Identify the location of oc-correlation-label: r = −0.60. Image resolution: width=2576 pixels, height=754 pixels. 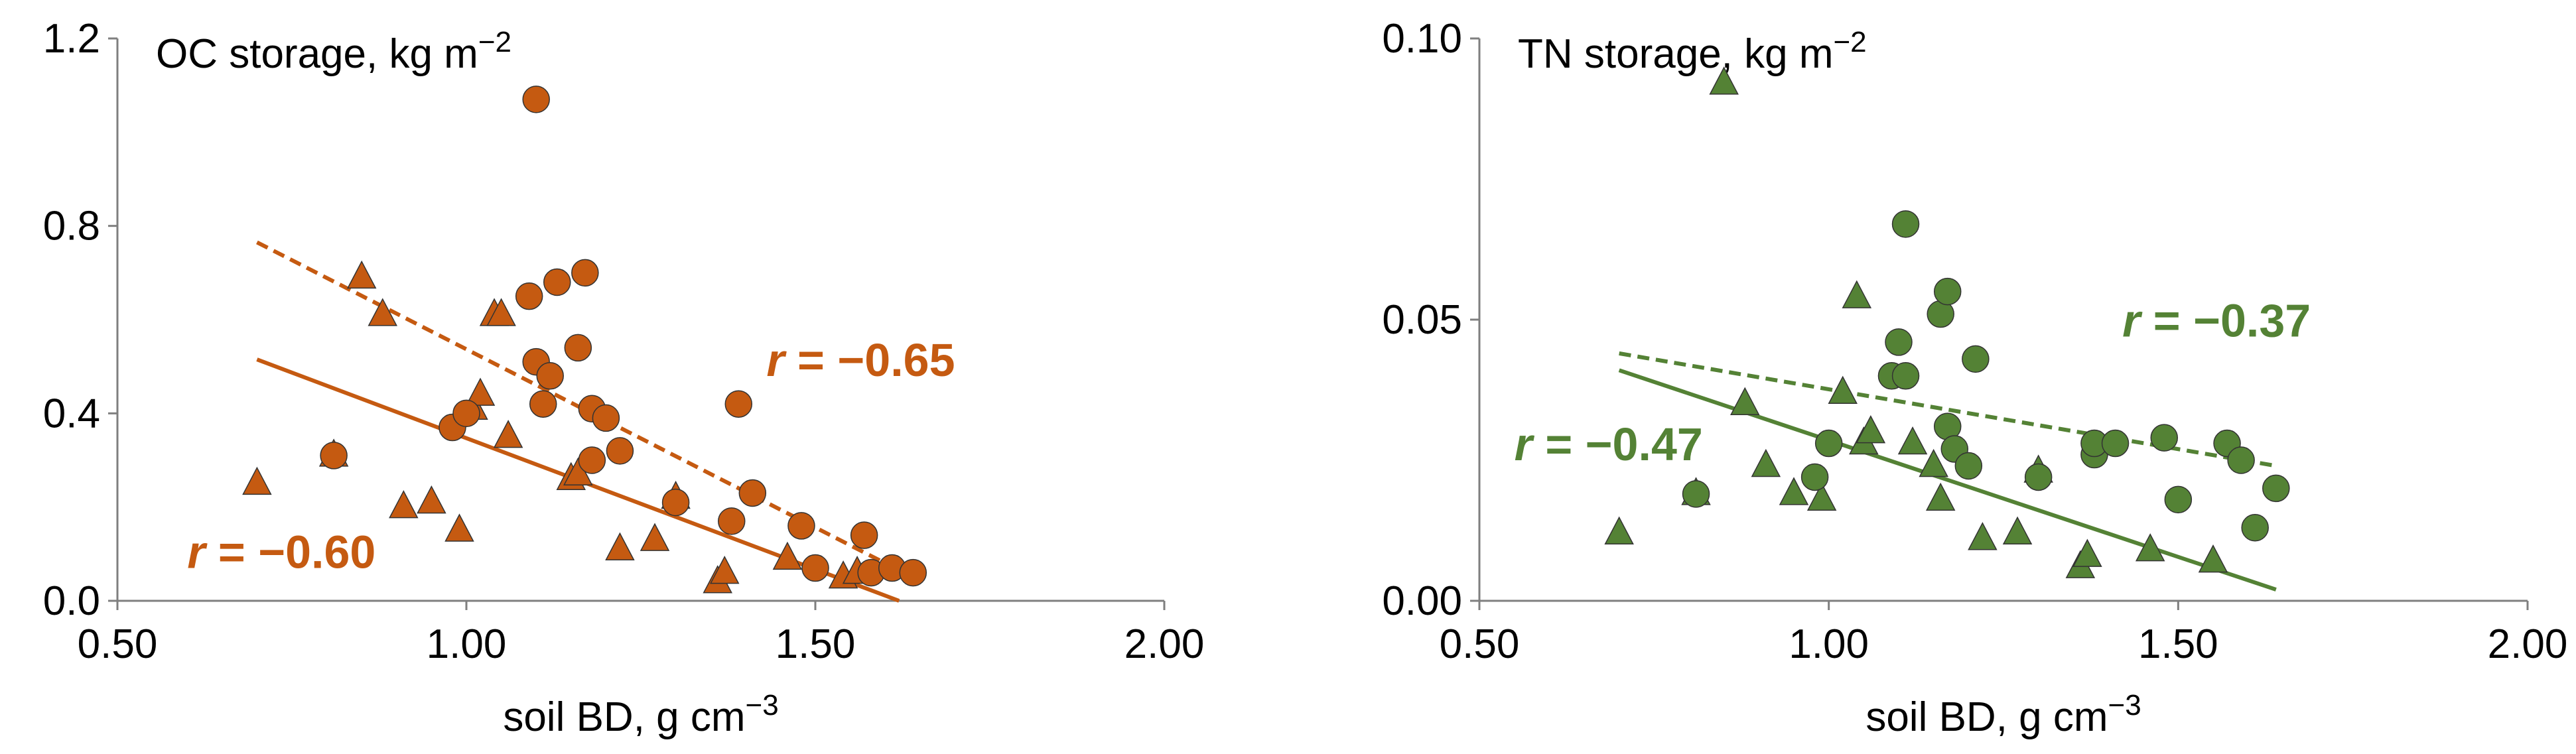
(281, 552).